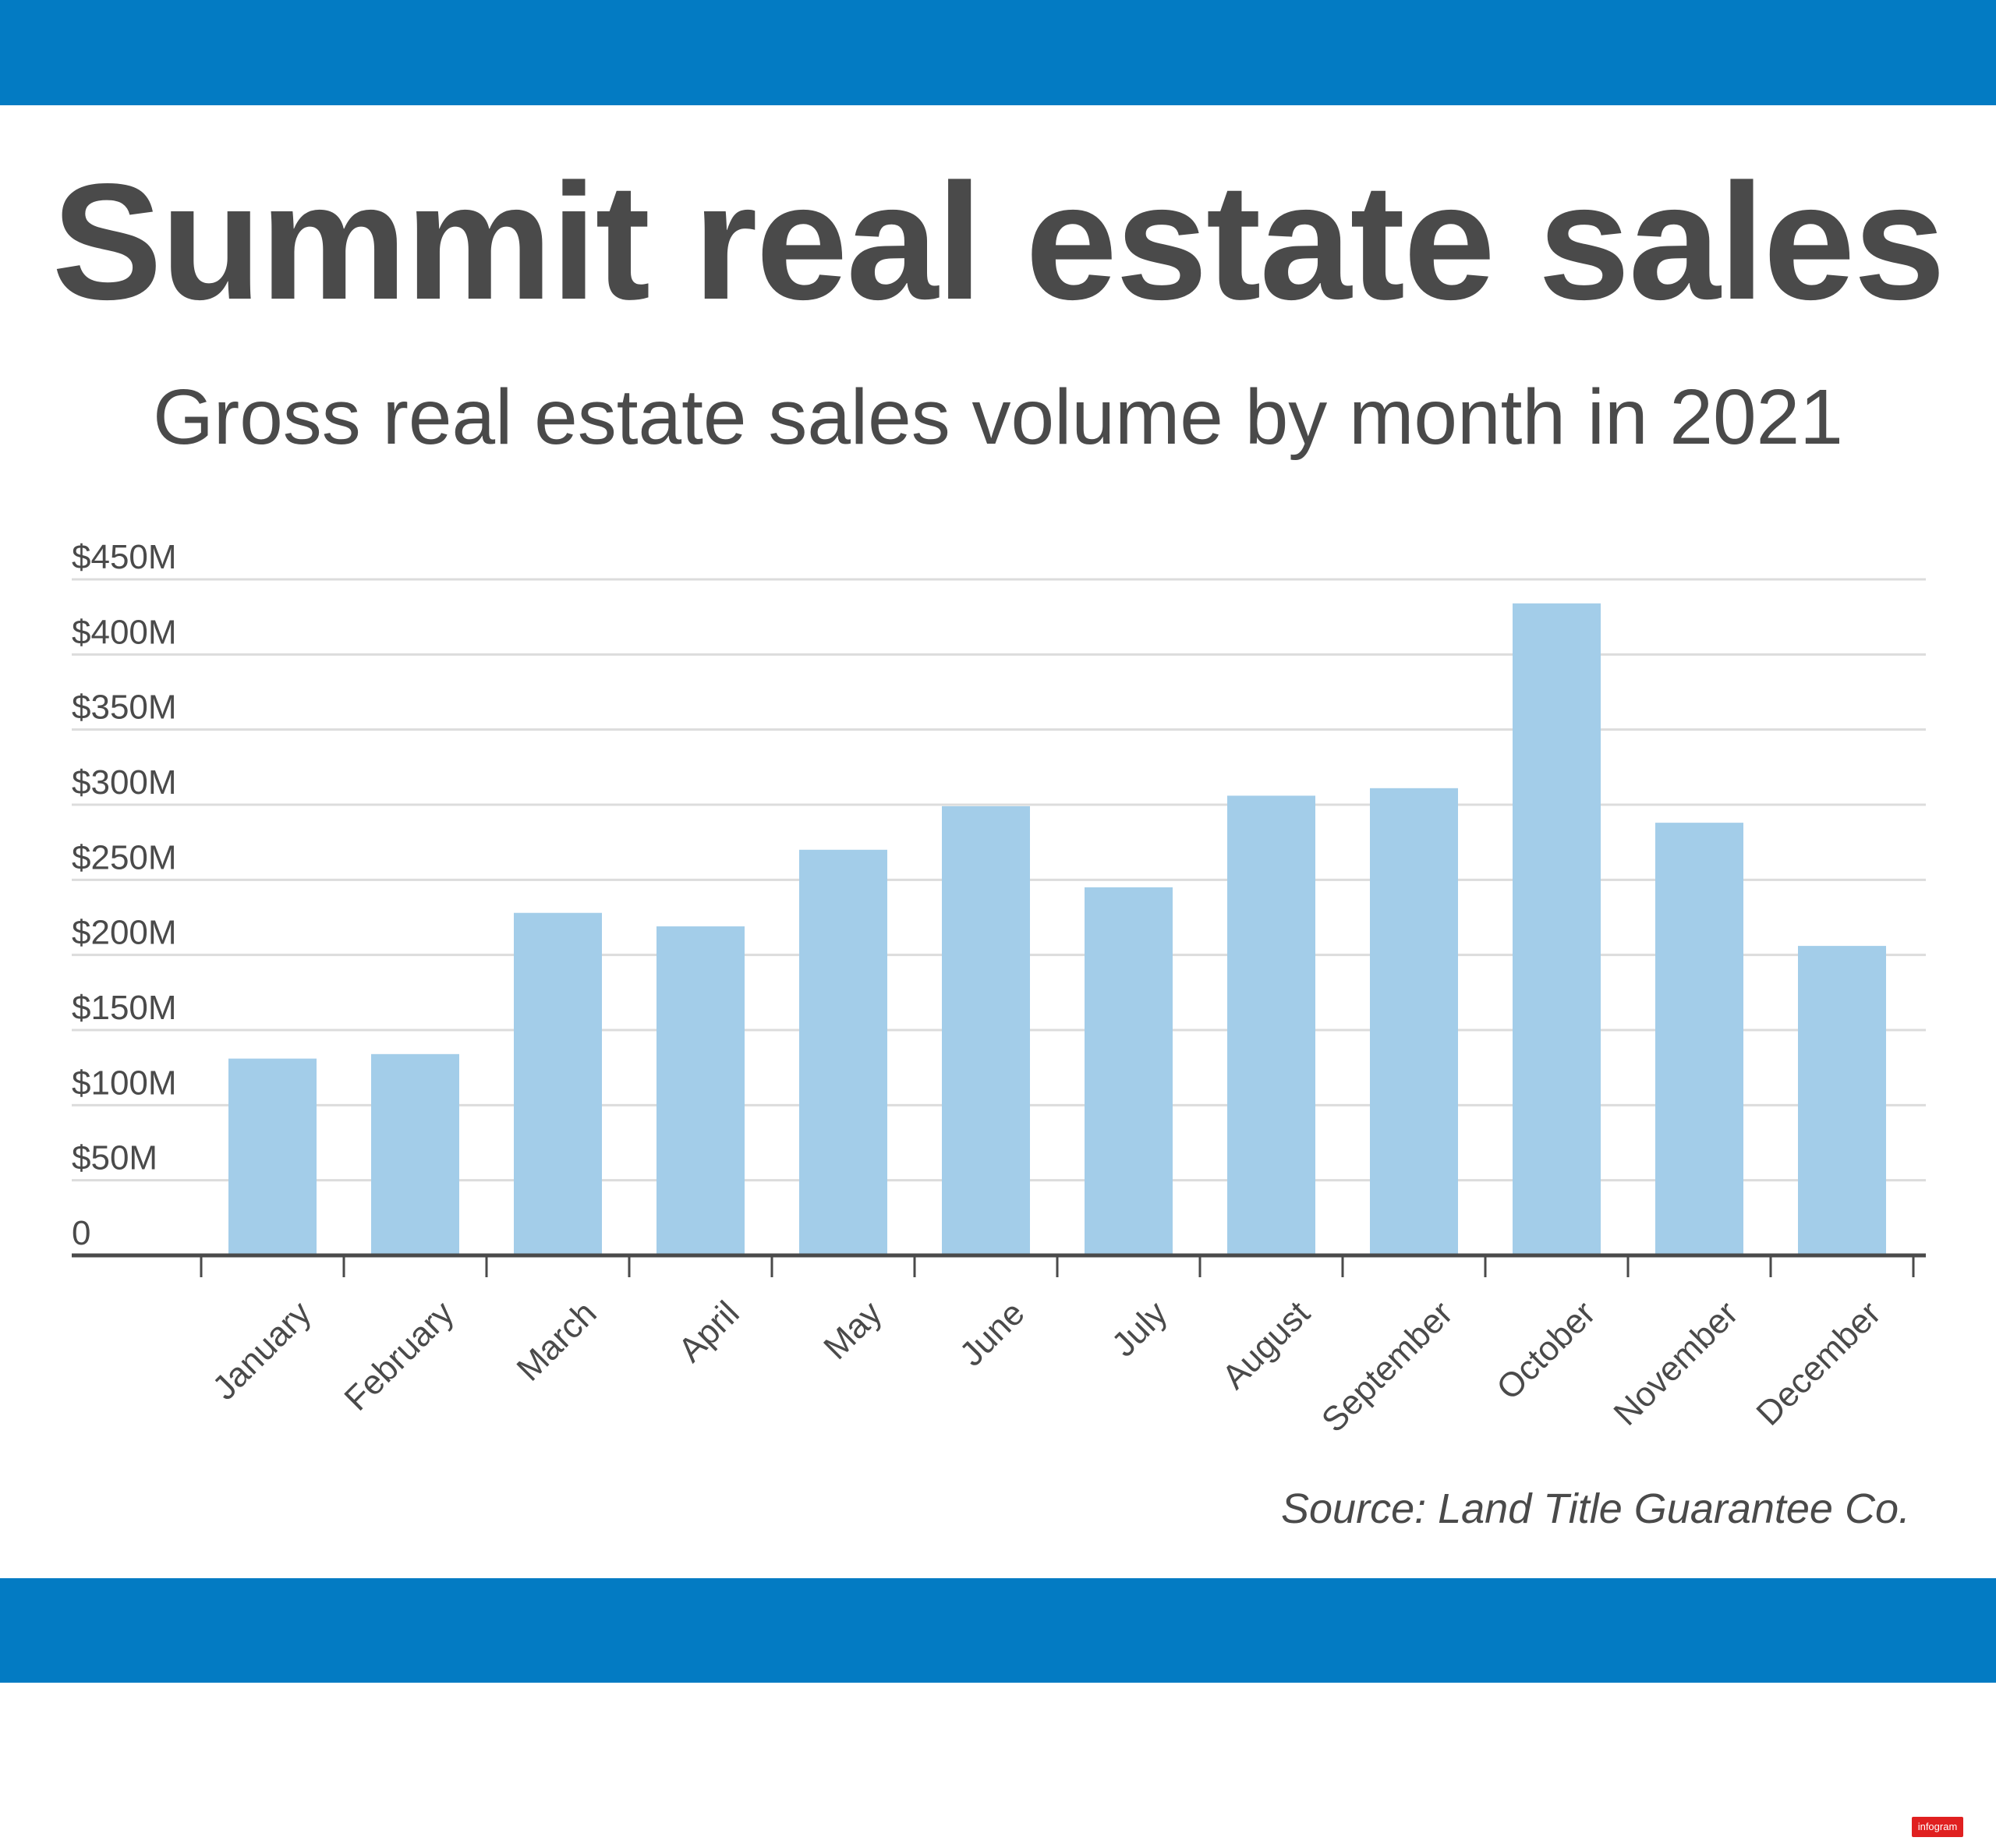 The image size is (1996, 1848). I want to click on y-tick-label: $100M, so click(124, 1083).